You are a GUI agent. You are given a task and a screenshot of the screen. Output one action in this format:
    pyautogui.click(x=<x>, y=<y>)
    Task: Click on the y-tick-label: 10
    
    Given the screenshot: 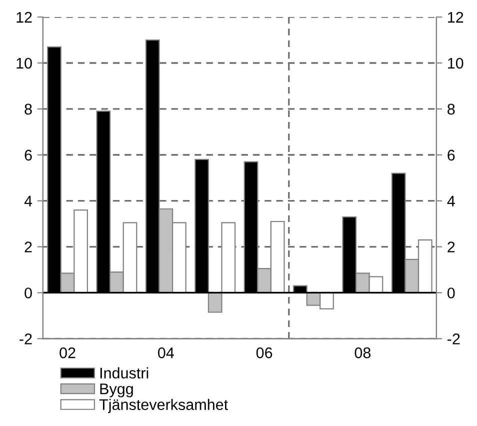 What is the action you would take?
    pyautogui.click(x=24, y=63)
    